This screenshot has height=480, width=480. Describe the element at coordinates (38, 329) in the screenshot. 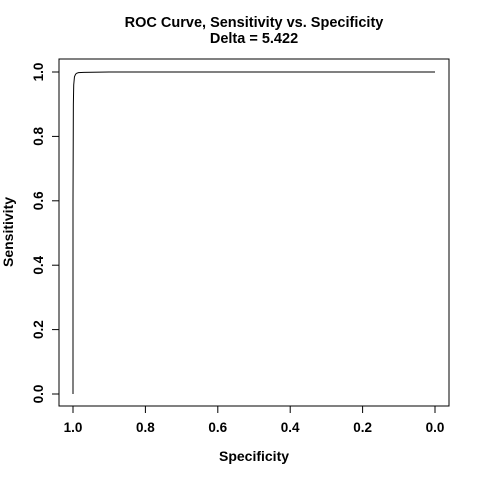

I see `y-tick-label: 0.2` at that location.